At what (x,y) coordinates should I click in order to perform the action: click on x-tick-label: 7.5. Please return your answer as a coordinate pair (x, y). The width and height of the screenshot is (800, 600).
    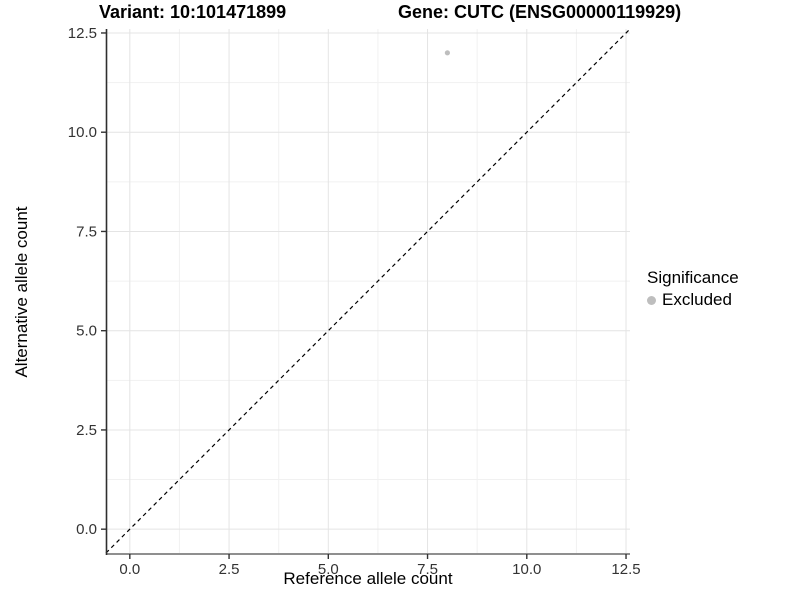
    Looking at the image, I should click on (427, 569).